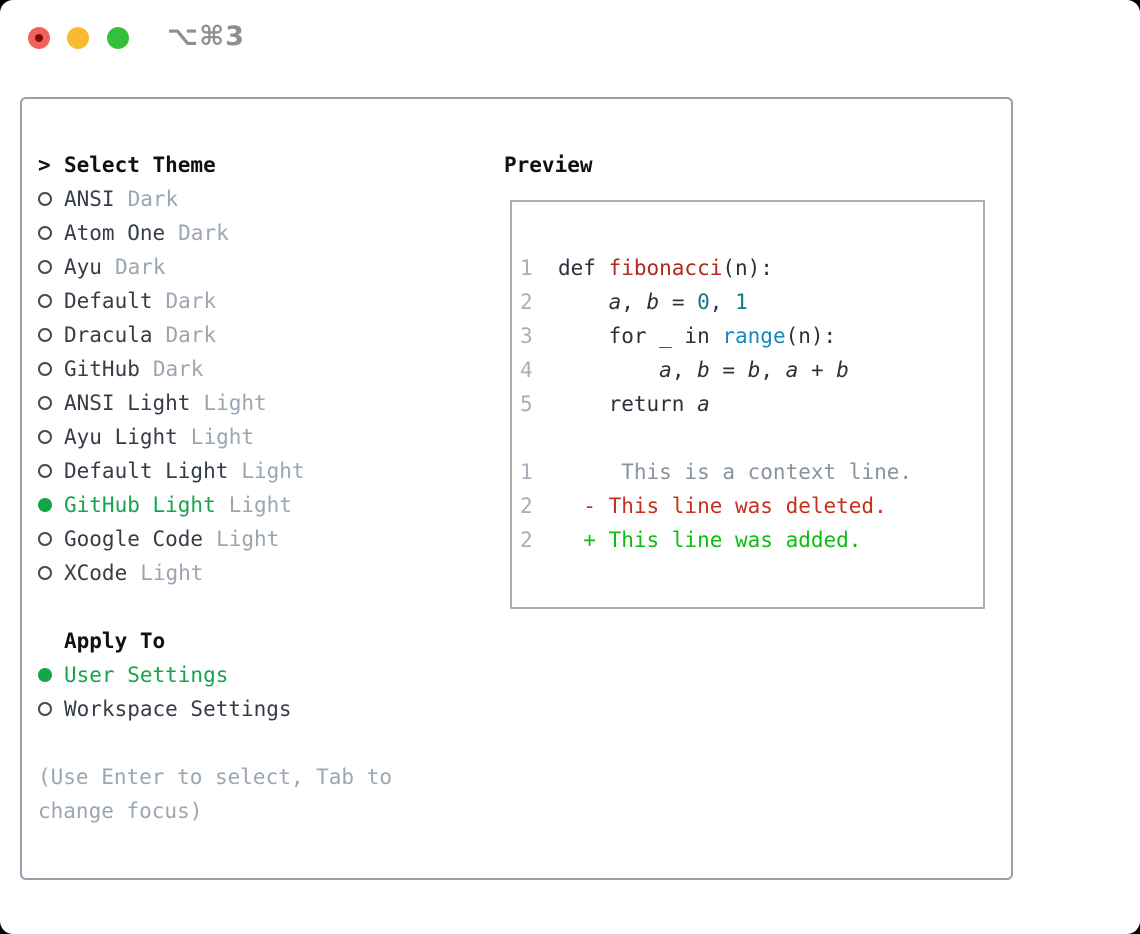 This screenshot has width=1140, height=934. What do you see at coordinates (146, 675) in the screenshot?
I see `option-label: User Settings` at bounding box center [146, 675].